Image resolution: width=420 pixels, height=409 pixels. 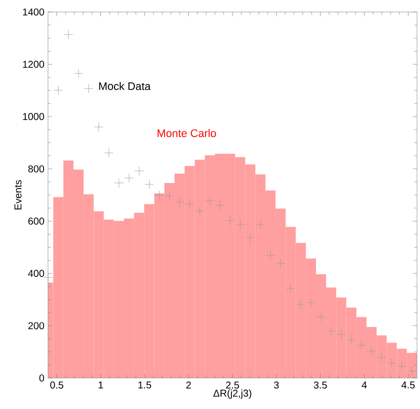 What do you see at coordinates (57, 385) in the screenshot?
I see `x-tick-label: 0.5` at bounding box center [57, 385].